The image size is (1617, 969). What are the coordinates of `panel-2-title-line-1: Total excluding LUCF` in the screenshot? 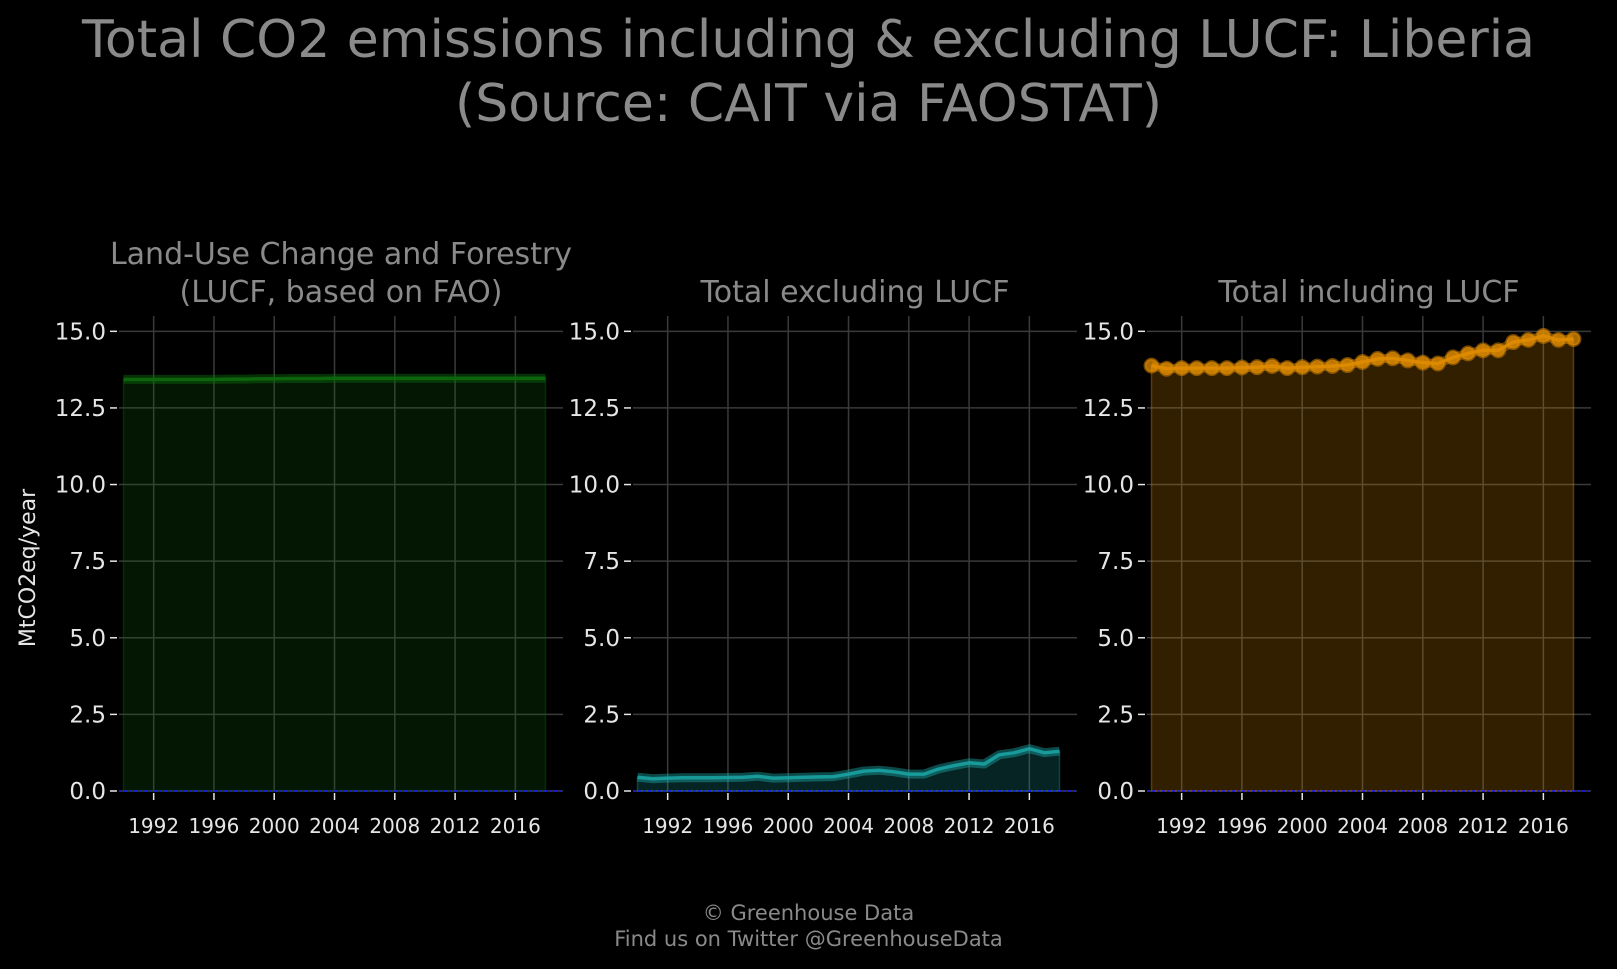 It's located at (855, 292).